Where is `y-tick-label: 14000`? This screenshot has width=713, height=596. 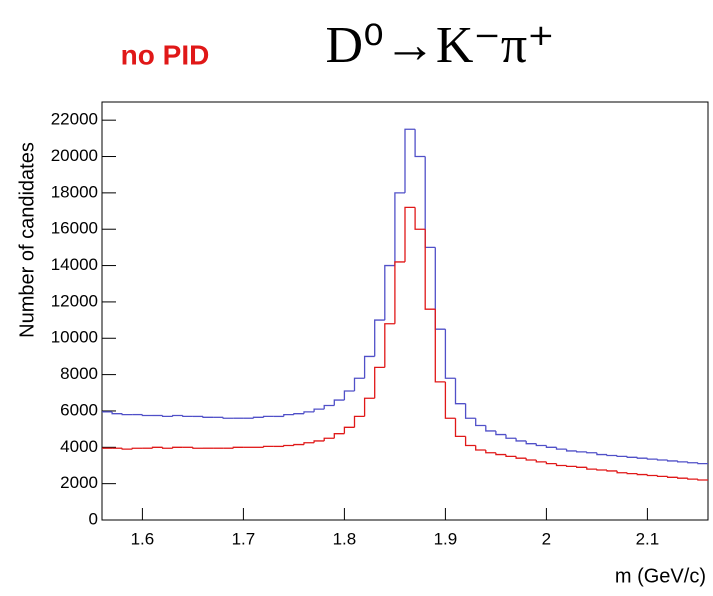
y-tick-label: 14000 is located at coordinates (74, 264).